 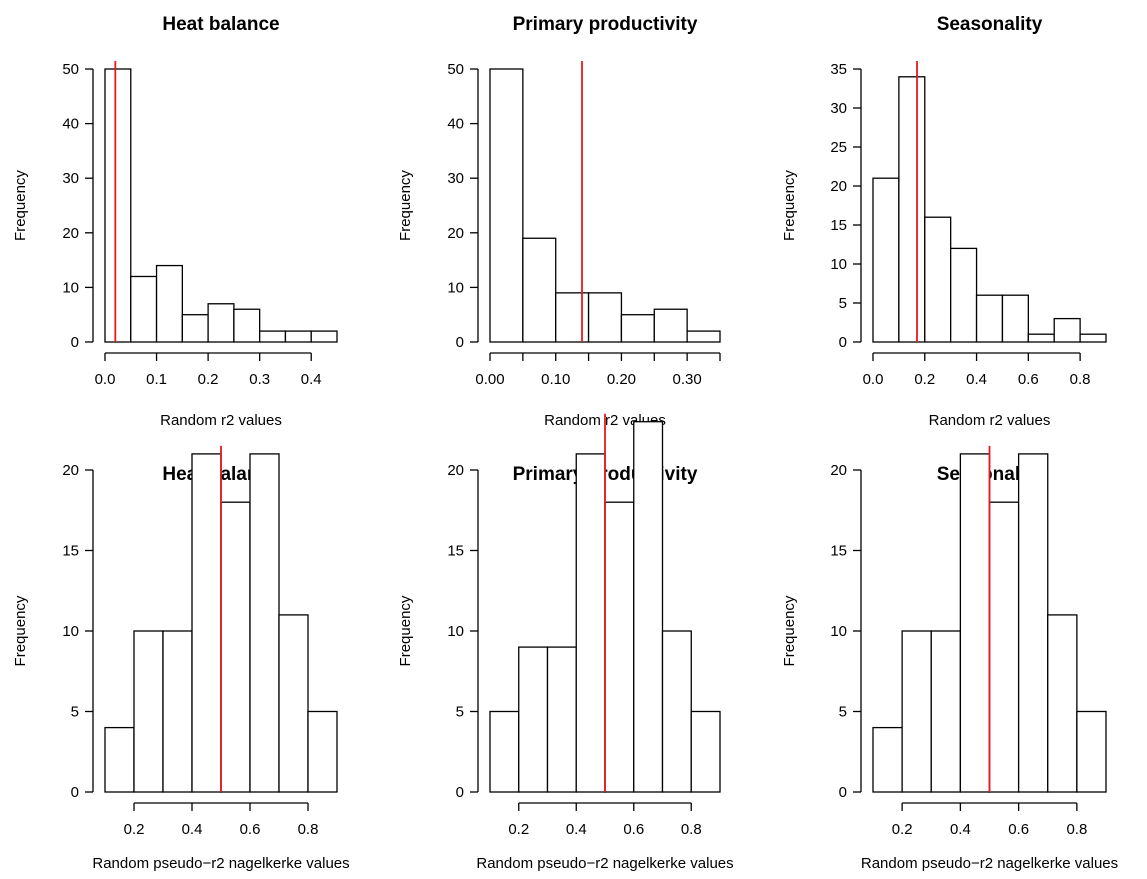 I want to click on y-axis: 0 5 10 15 20, so click(x=78, y=631).